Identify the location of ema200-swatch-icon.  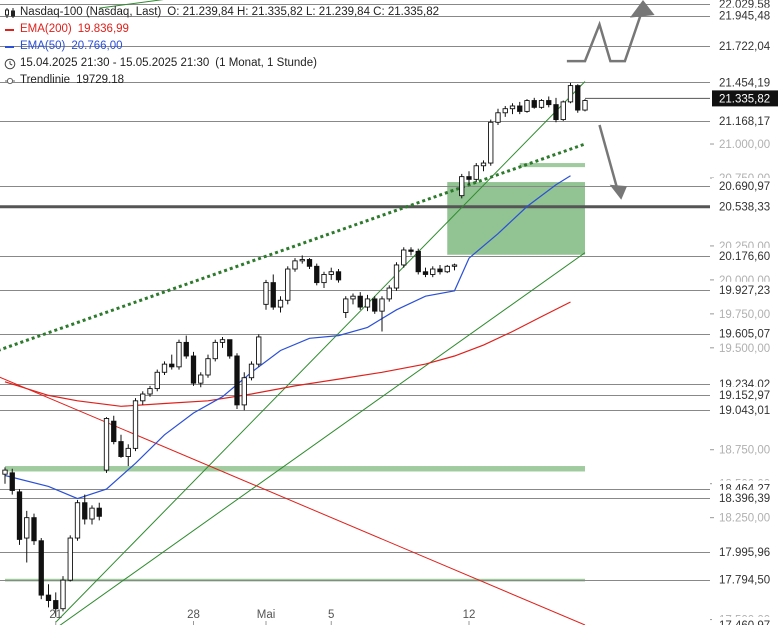
(9, 29).